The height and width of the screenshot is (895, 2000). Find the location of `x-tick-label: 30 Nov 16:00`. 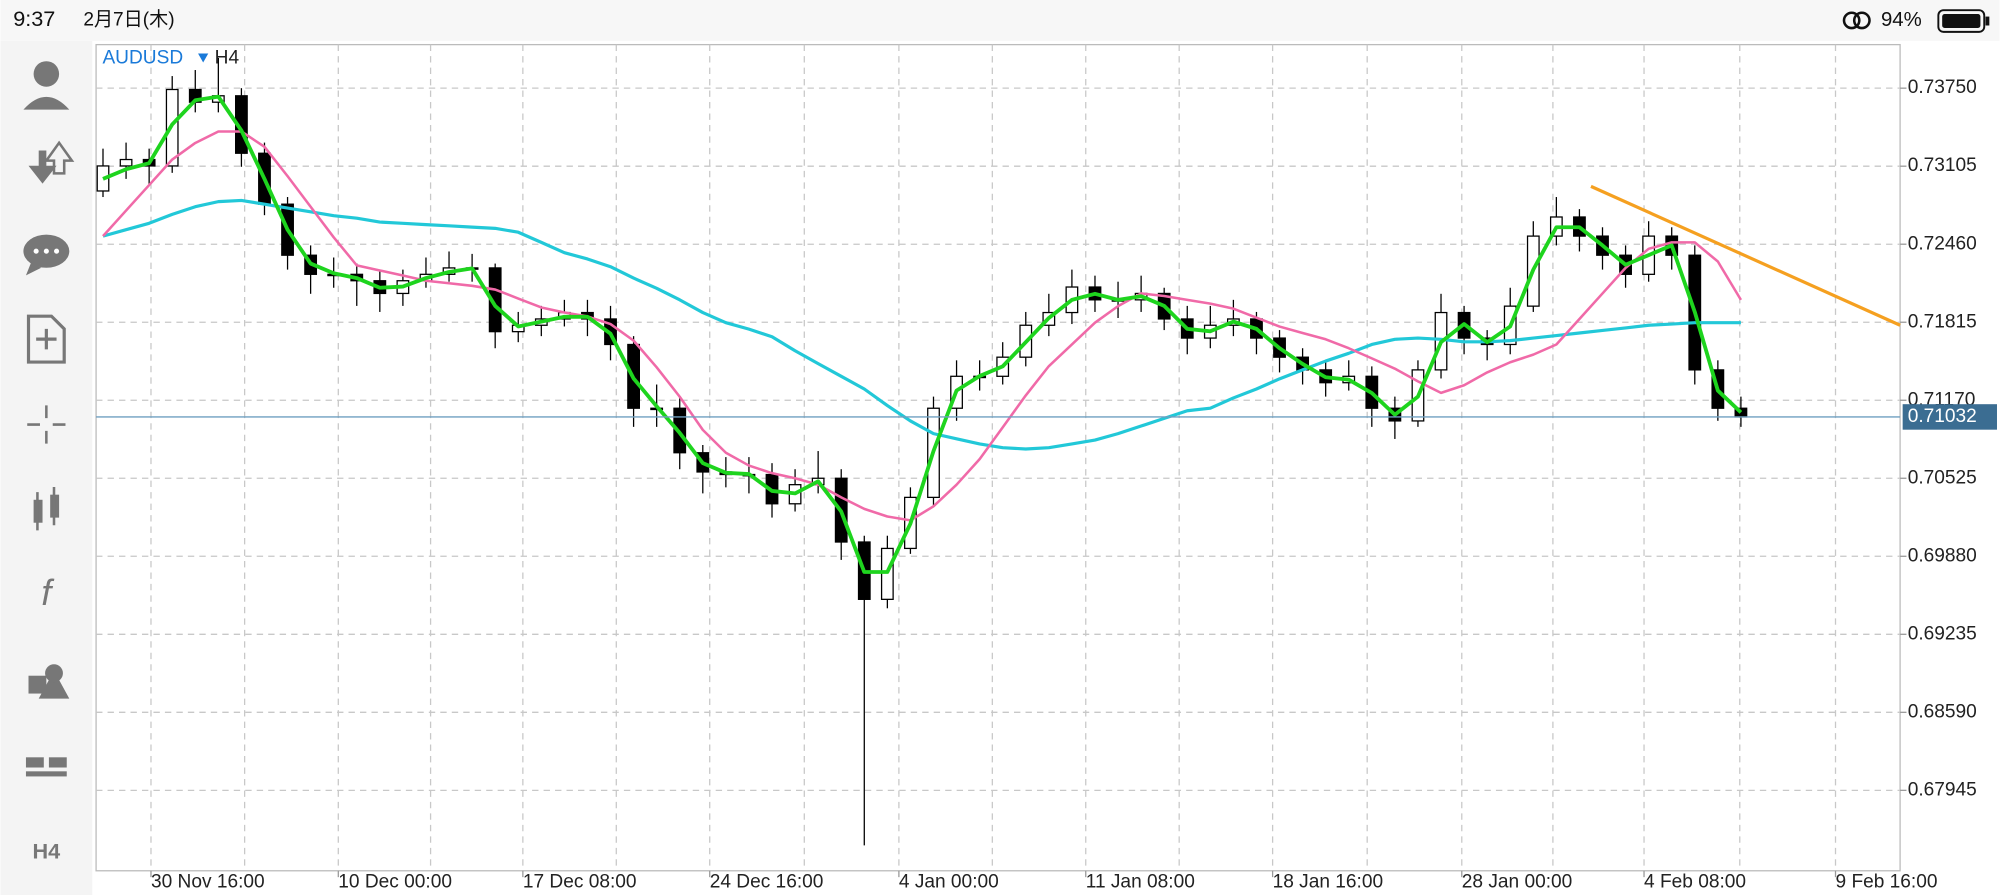

x-tick-label: 30 Nov 16:00 is located at coordinates (208, 881).